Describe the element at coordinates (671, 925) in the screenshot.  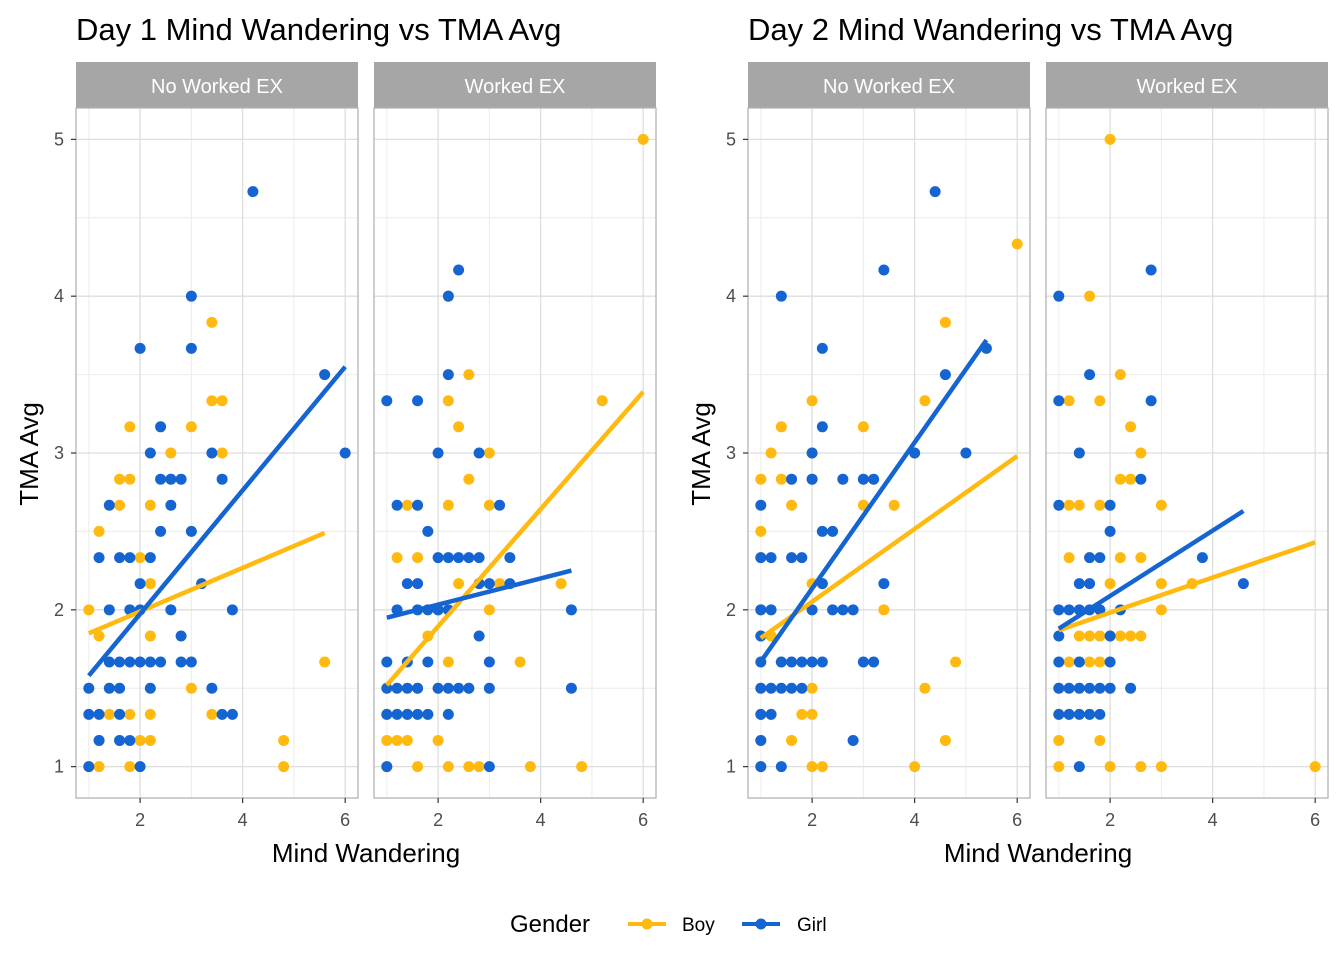
I see `legend-item-boy: Boy` at that location.